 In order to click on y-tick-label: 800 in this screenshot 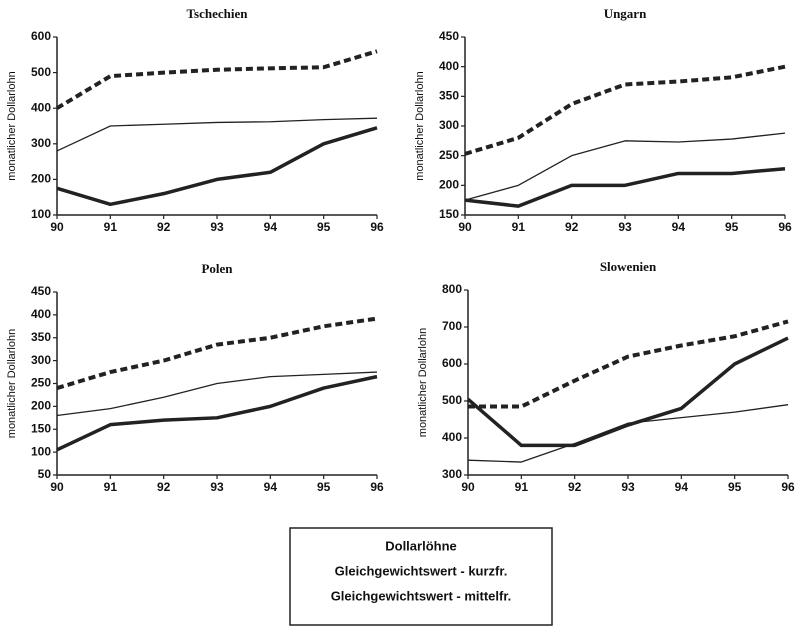, I will do `click(452, 289)`.